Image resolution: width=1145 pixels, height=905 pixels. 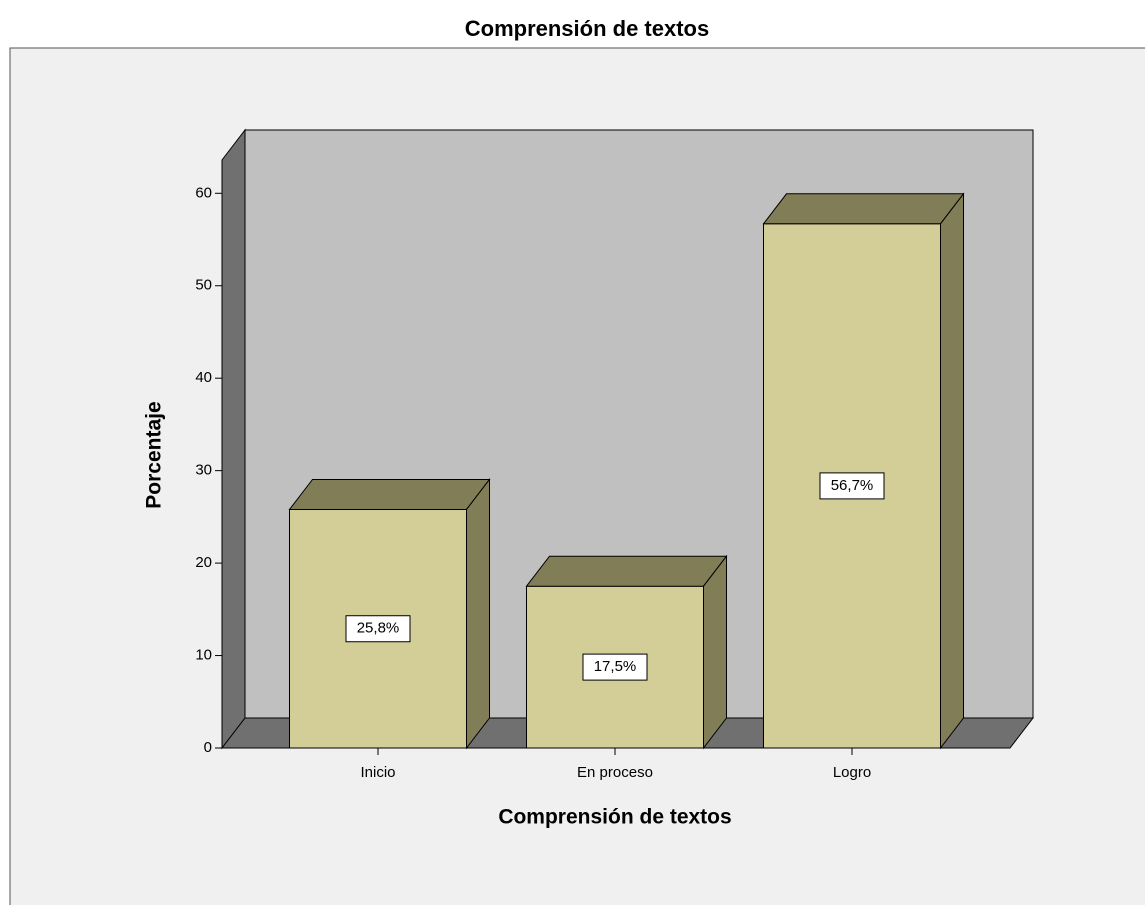 I want to click on value-label: 17,5%, so click(x=615, y=666).